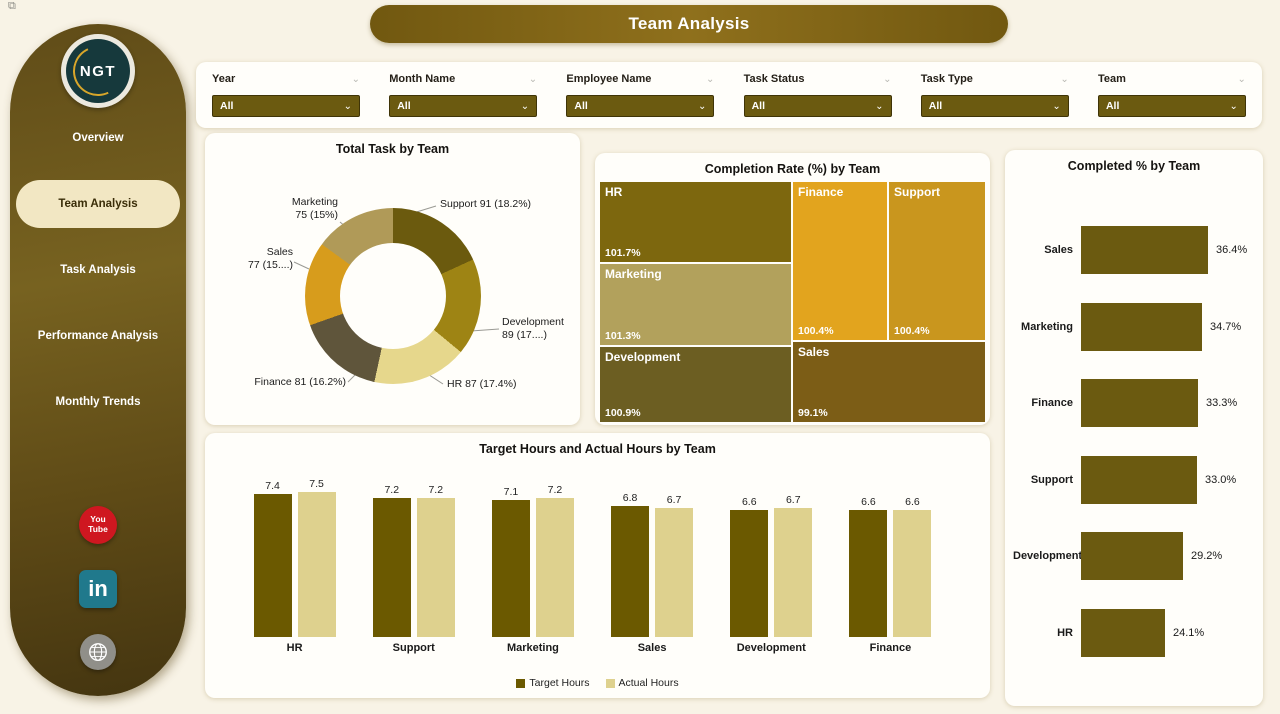 The width and height of the screenshot is (1280, 714). I want to click on sidebar-item-monthly-trends: Monthly Trends, so click(98, 402).